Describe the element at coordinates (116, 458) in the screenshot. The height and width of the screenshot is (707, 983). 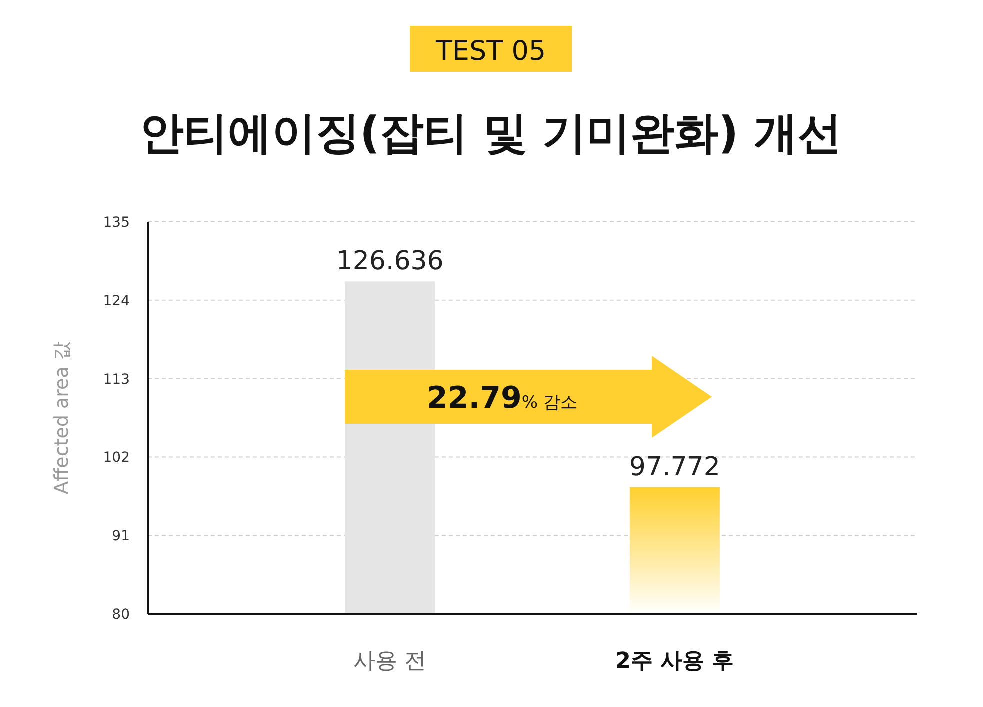
I see `y-tick-label: 102` at that location.